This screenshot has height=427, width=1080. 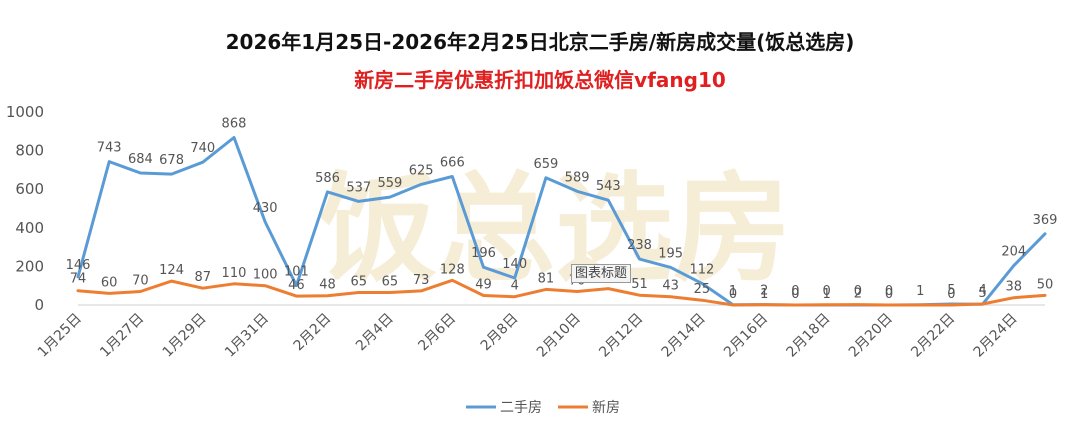 I want to click on data-label: 100, so click(x=265, y=275).